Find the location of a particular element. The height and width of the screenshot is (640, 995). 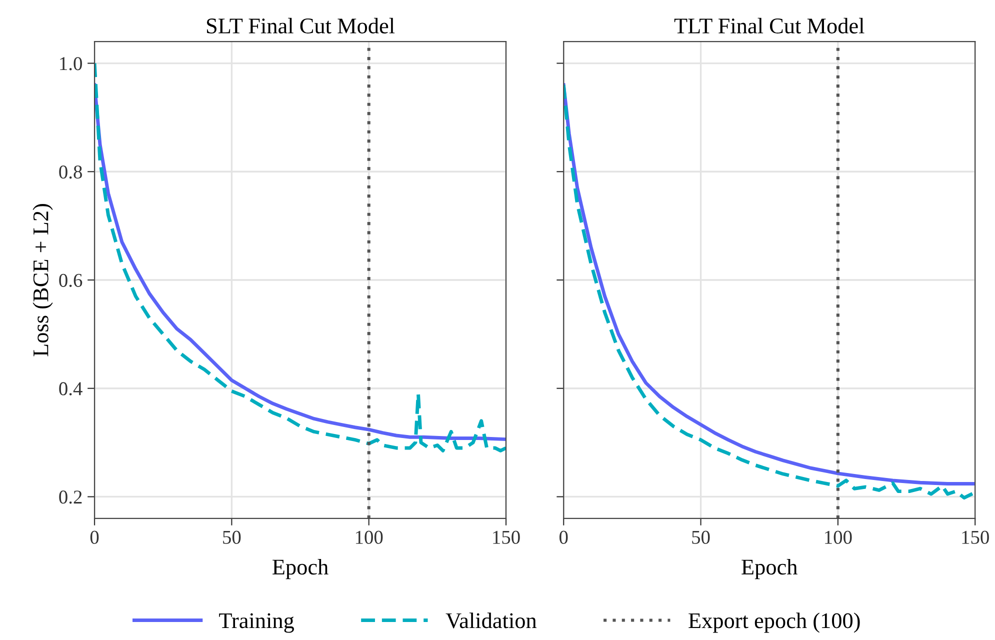

chart-title: TLT Final Cut Model is located at coordinates (769, 26).